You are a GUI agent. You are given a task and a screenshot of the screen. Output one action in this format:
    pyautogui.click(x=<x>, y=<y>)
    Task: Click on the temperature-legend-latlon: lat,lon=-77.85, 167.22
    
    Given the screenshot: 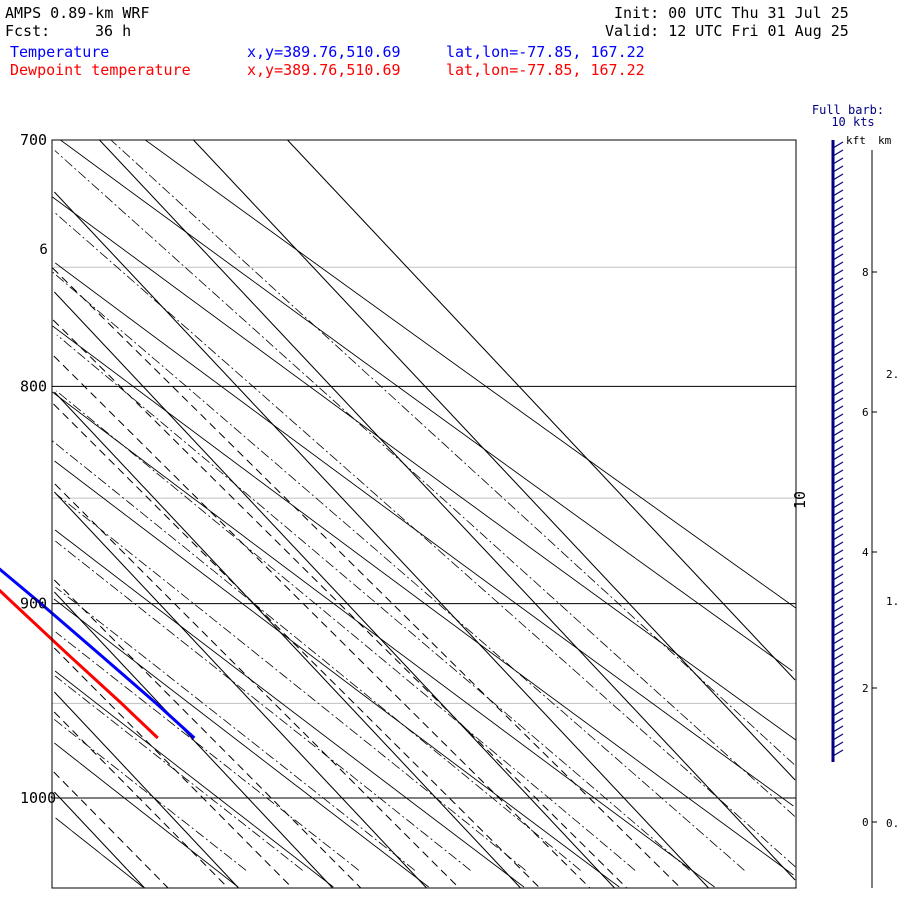 What is the action you would take?
    pyautogui.click(x=545, y=52)
    